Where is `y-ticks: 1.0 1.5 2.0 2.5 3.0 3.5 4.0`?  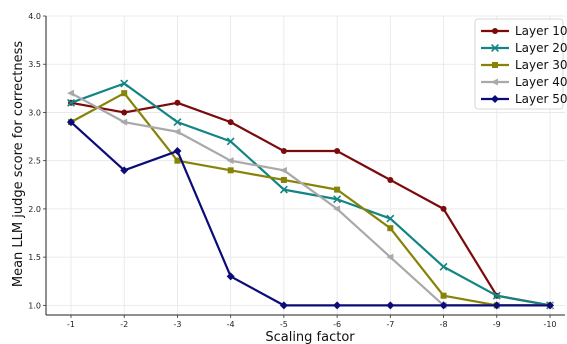 y-ticks: 1.0 1.5 2.0 2.5 3.0 3.5 4.0 is located at coordinates (37, 161).